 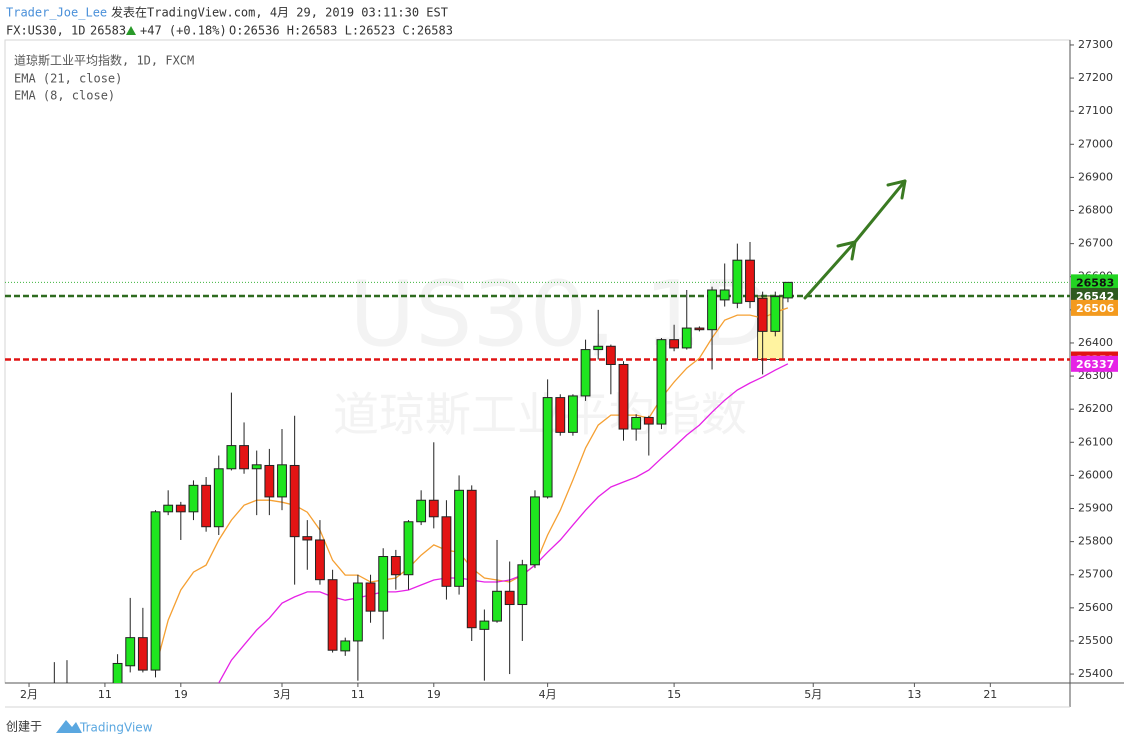 What do you see at coordinates (1095, 441) in the screenshot?
I see `y-tick-label: 26100` at bounding box center [1095, 441].